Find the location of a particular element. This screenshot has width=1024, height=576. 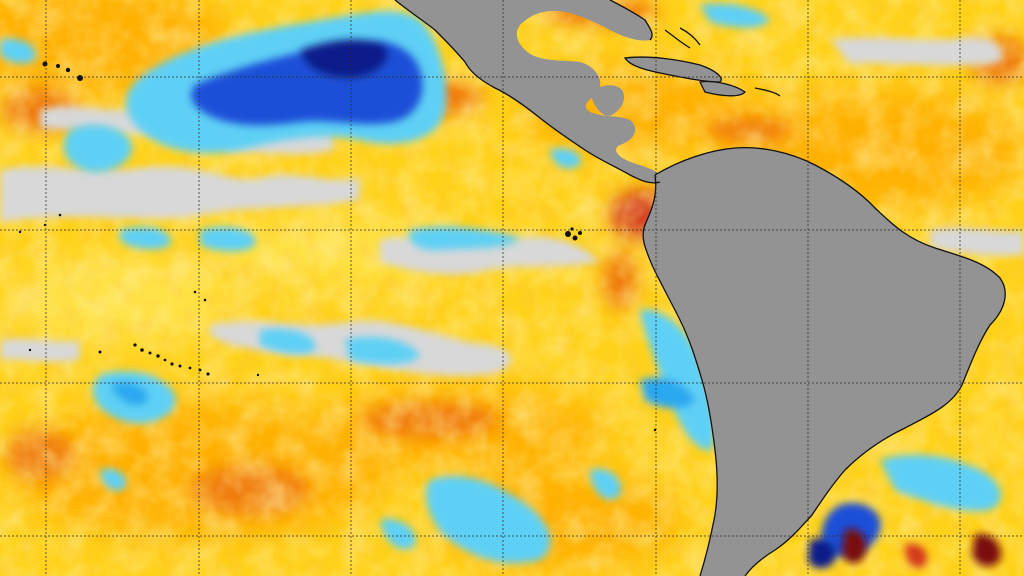

extreme-warm-layer is located at coordinates (921, 548).